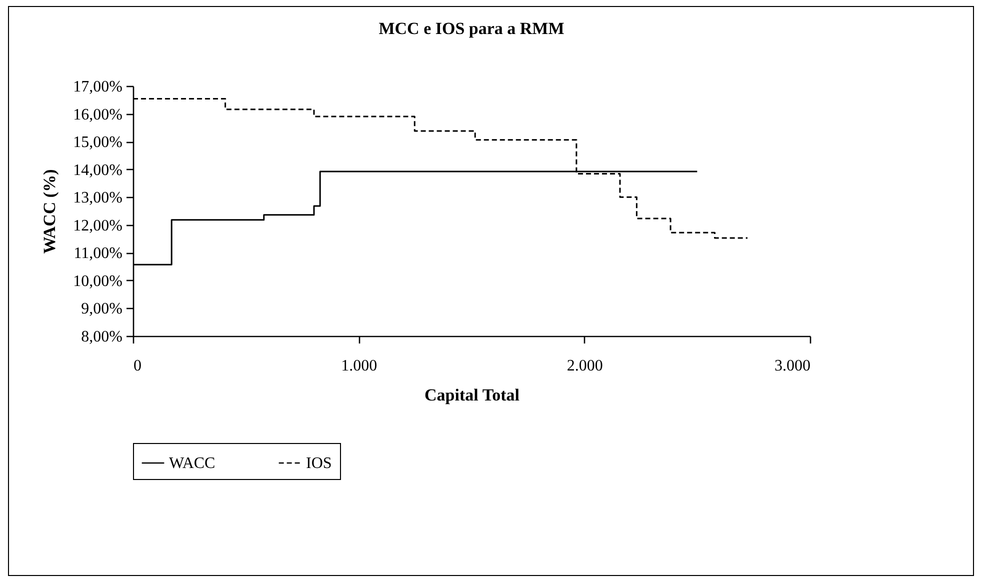 The height and width of the screenshot is (580, 986). I want to click on y-tick-label: 17,00%, so click(97, 87).